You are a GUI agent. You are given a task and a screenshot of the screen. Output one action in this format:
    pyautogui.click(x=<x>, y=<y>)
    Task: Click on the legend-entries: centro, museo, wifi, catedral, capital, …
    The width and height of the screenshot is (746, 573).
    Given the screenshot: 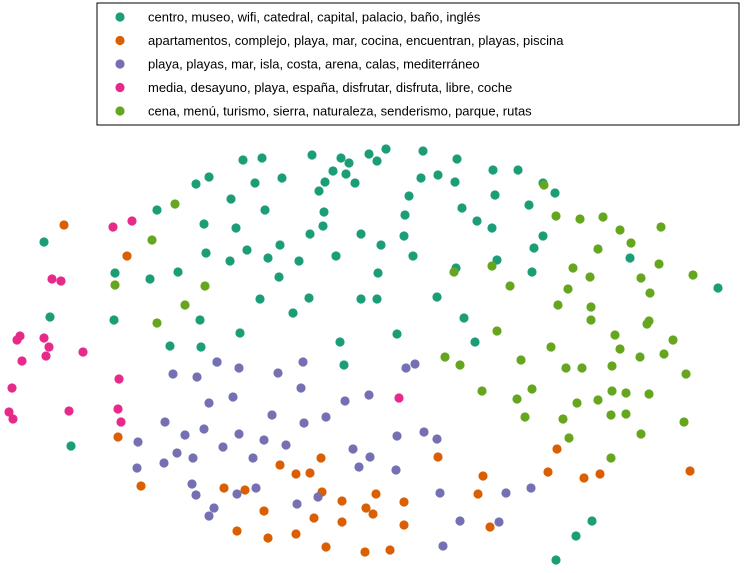 What is the action you would take?
    pyautogui.click(x=339, y=64)
    